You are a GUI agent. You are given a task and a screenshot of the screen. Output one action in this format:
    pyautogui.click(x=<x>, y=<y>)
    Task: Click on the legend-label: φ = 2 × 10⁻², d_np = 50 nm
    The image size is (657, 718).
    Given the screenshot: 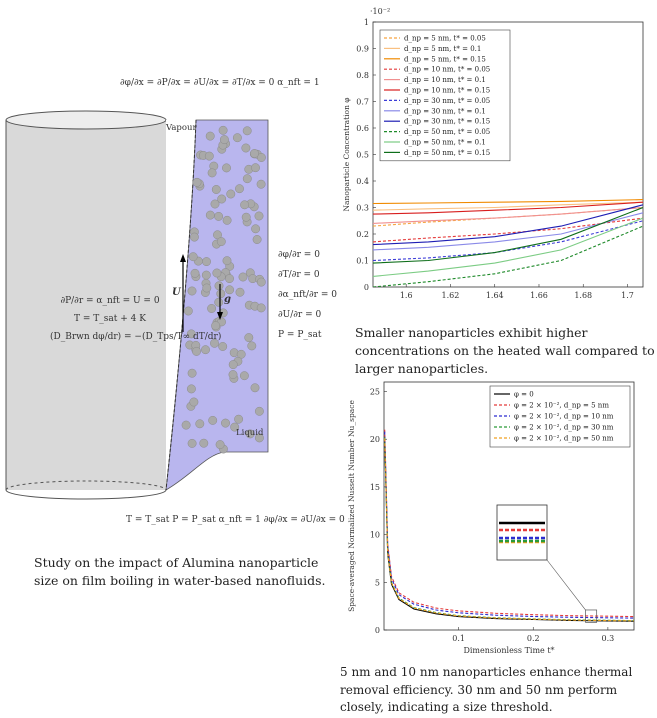 What is the action you would take?
    pyautogui.click(x=564, y=439)
    